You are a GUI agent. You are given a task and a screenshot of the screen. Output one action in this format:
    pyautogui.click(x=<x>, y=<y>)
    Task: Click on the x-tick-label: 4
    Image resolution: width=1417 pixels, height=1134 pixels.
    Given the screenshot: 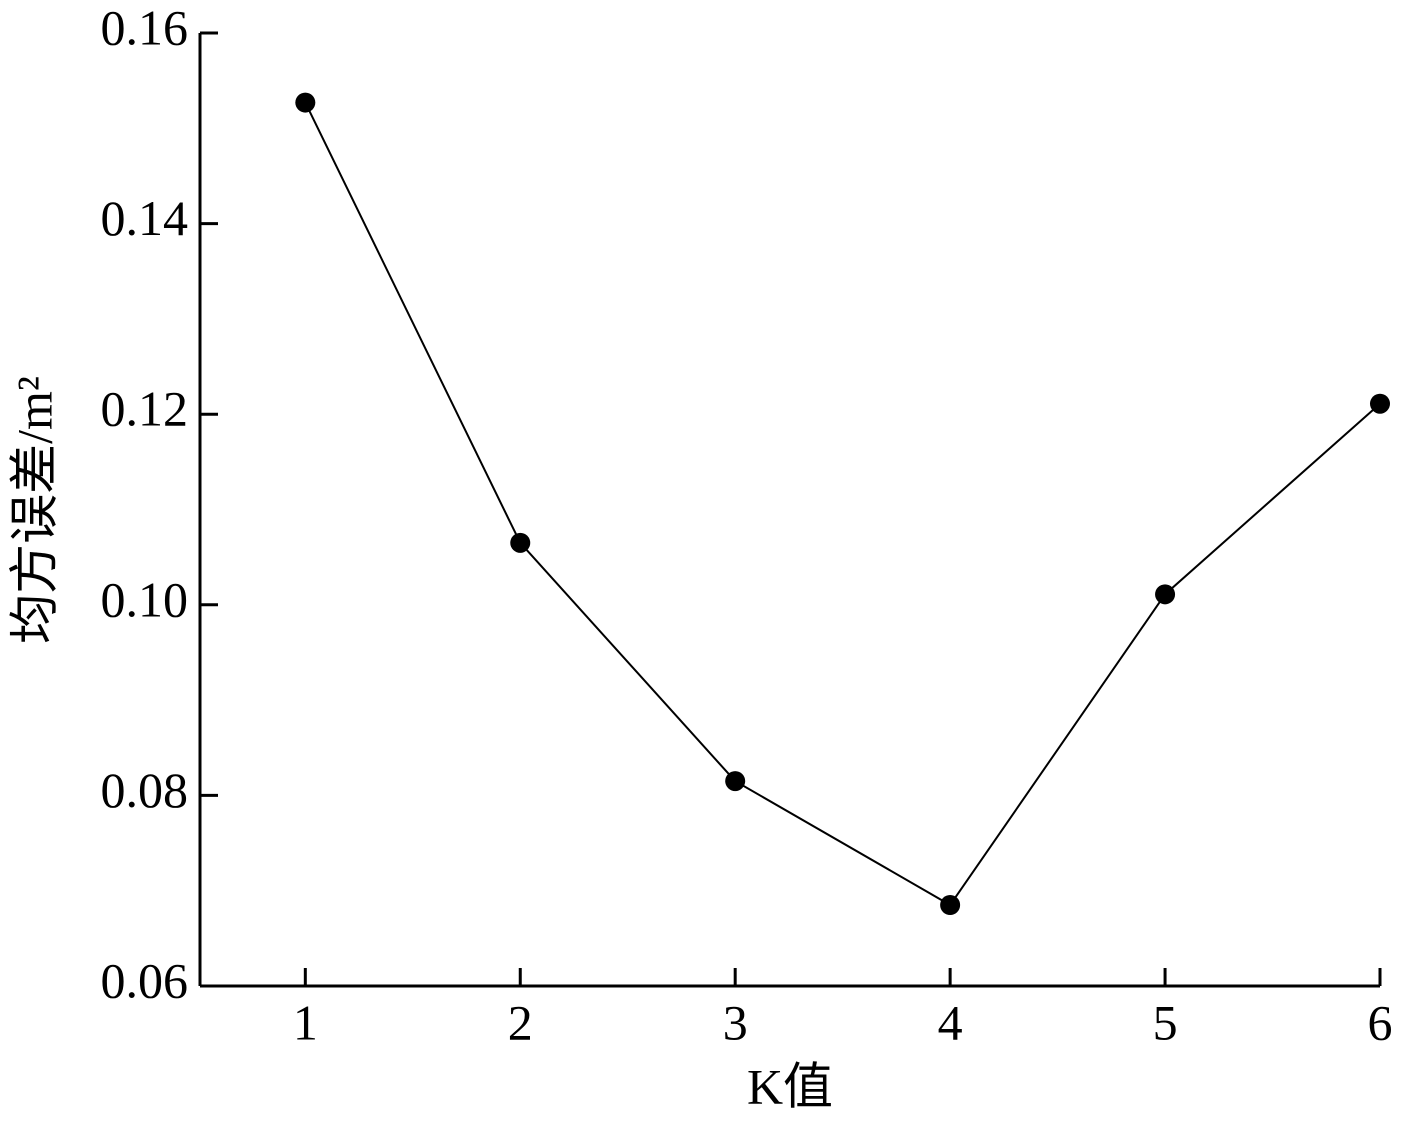 What is the action you would take?
    pyautogui.click(x=950, y=1022)
    